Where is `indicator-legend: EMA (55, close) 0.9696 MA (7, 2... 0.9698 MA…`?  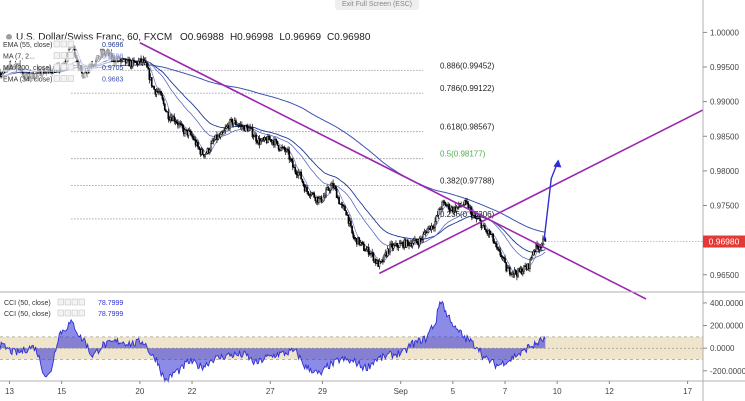
indicator-legend: EMA (55, close) 0.9696 MA (7, 2... 0.9698 MA… is located at coordinates (63, 61).